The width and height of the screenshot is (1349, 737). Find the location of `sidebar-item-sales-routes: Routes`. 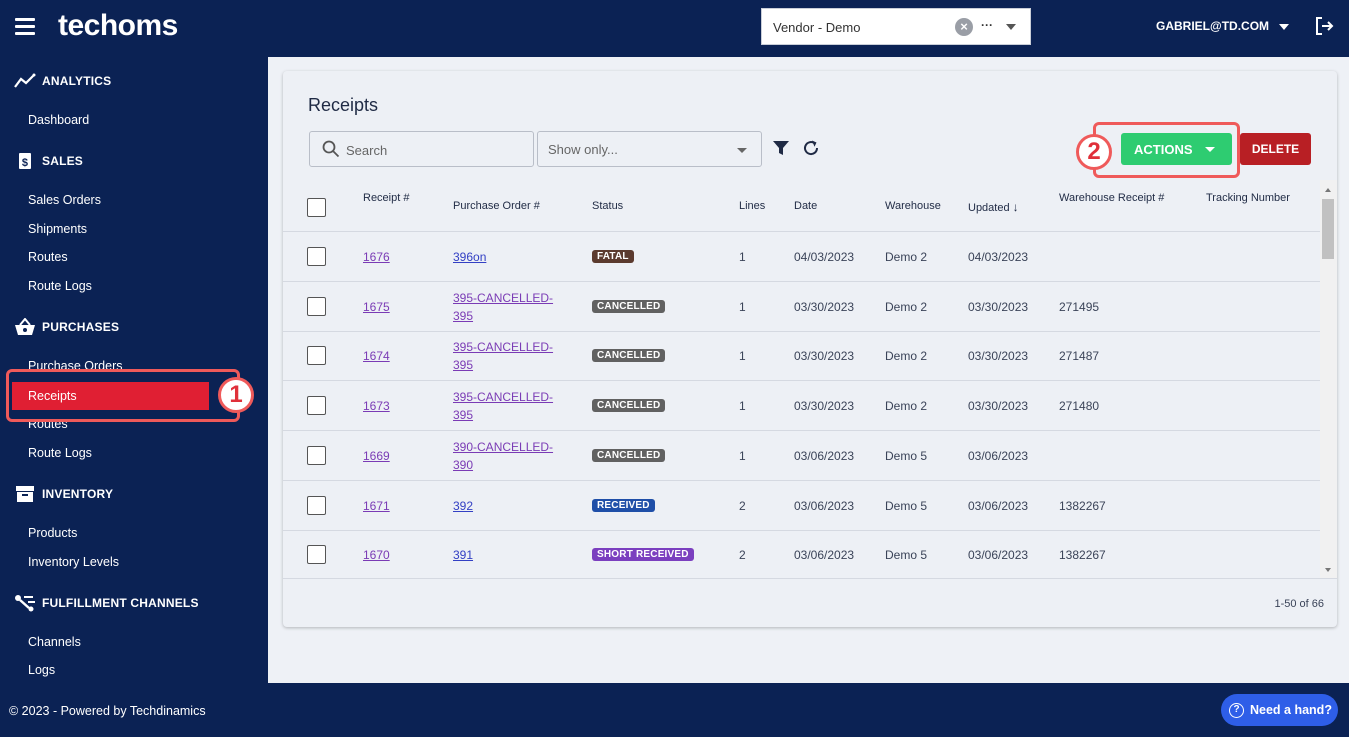

sidebar-item-sales-routes: Routes is located at coordinates (48, 257).